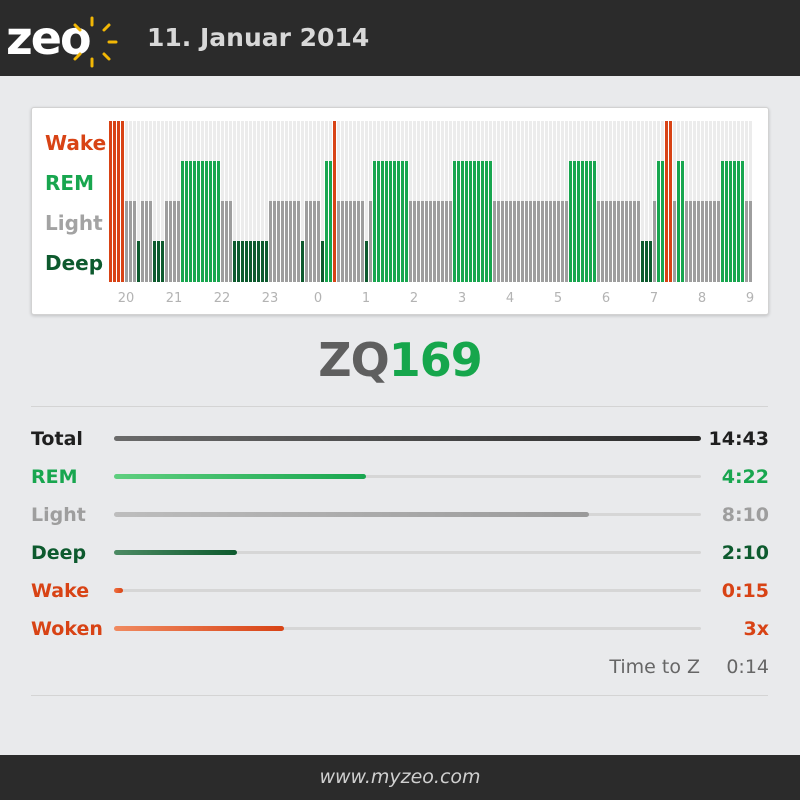 The image size is (800, 800). What do you see at coordinates (62, 38) in the screenshot?
I see `zeo-logo: zeo` at bounding box center [62, 38].